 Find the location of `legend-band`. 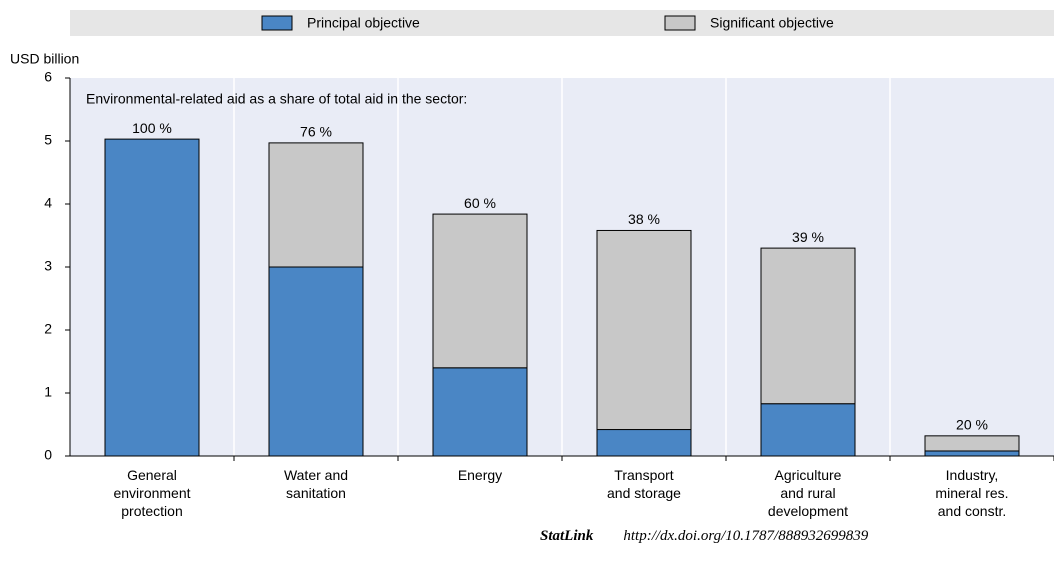

legend-band is located at coordinates (562, 23).